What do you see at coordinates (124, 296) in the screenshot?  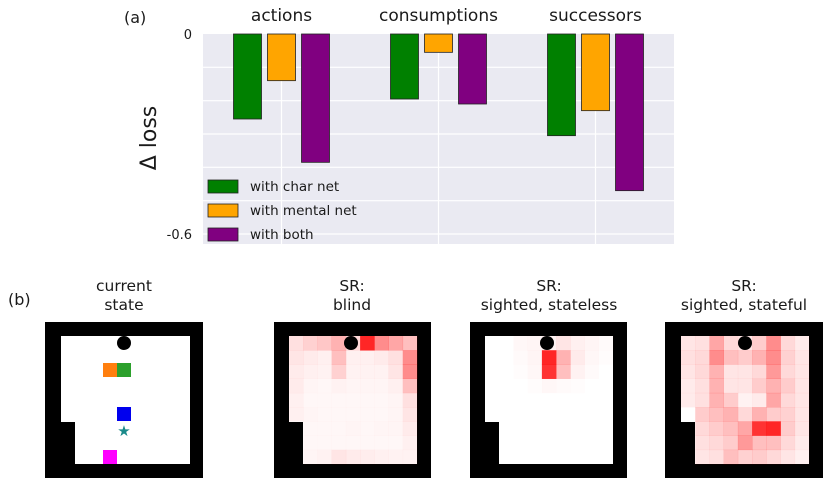 I see `sr-title-current-state: current state` at bounding box center [124, 296].